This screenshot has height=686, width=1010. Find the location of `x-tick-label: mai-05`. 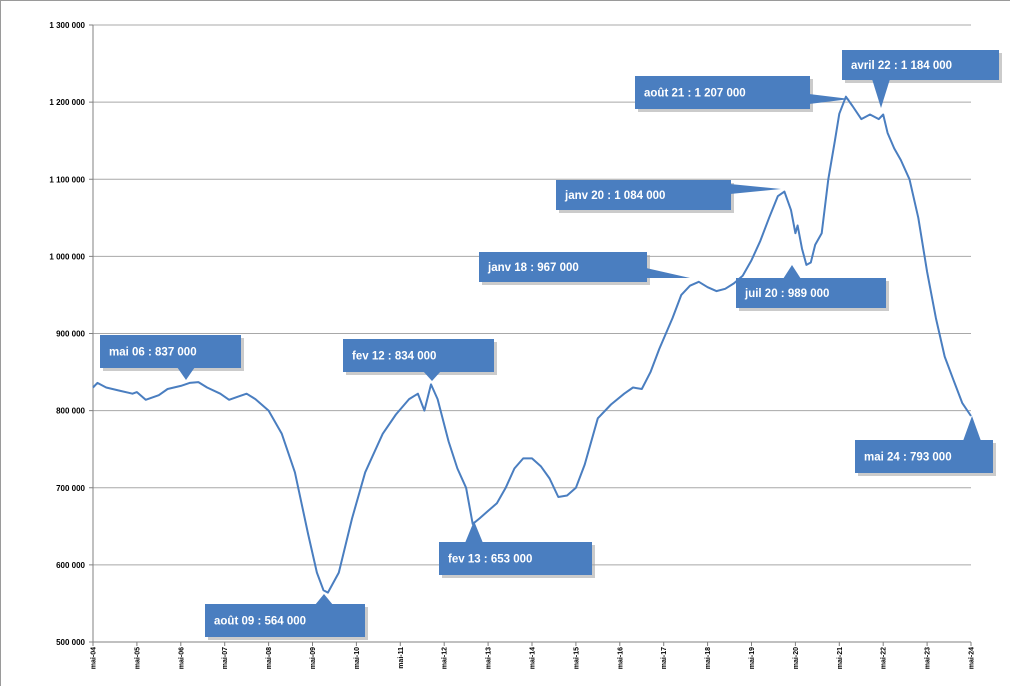

x-tick-label: mai-05 is located at coordinates (137, 658).